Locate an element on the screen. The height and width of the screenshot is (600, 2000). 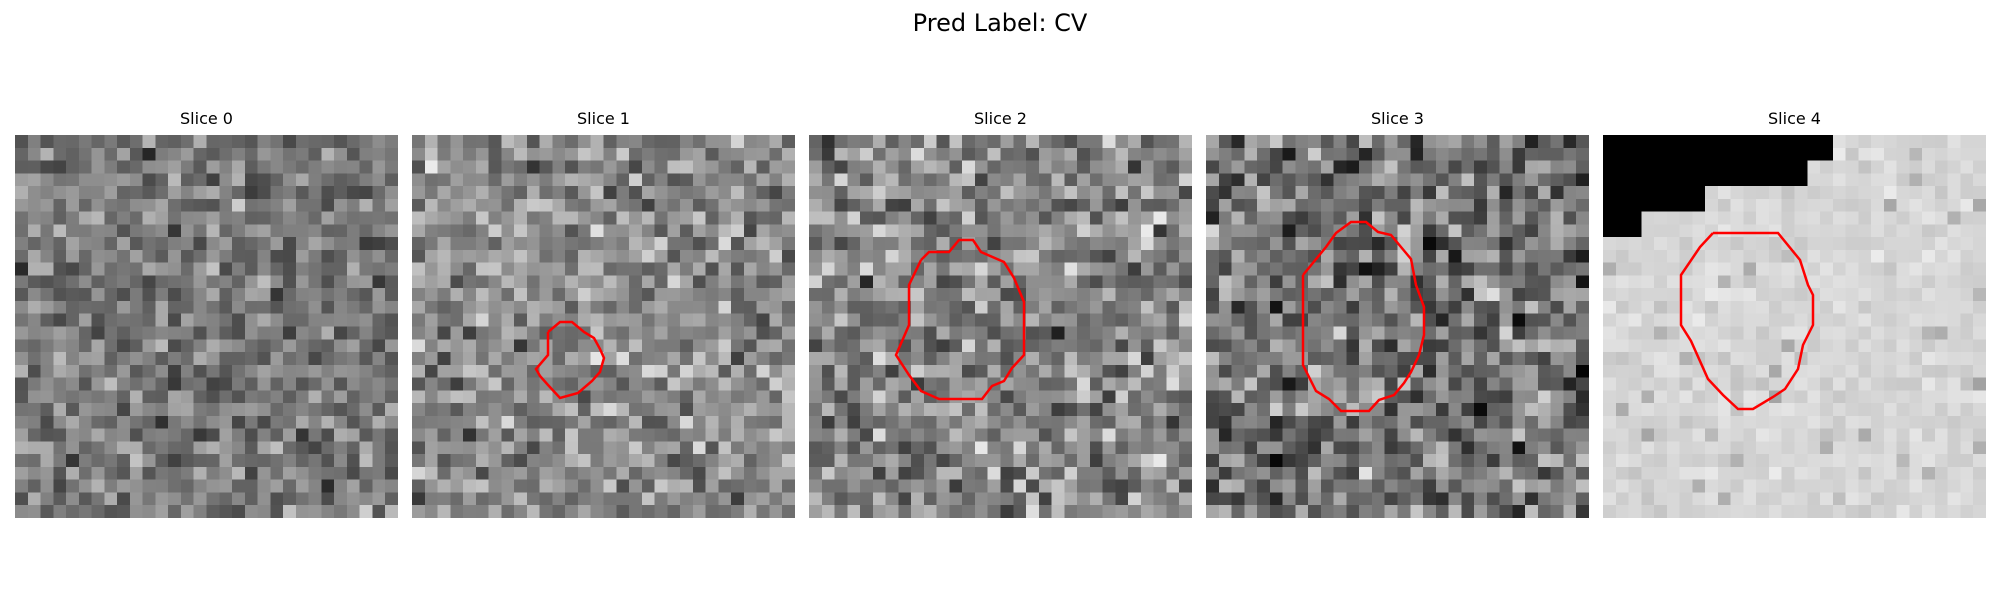
slice-title: Slice 3 is located at coordinates (1397, 118).